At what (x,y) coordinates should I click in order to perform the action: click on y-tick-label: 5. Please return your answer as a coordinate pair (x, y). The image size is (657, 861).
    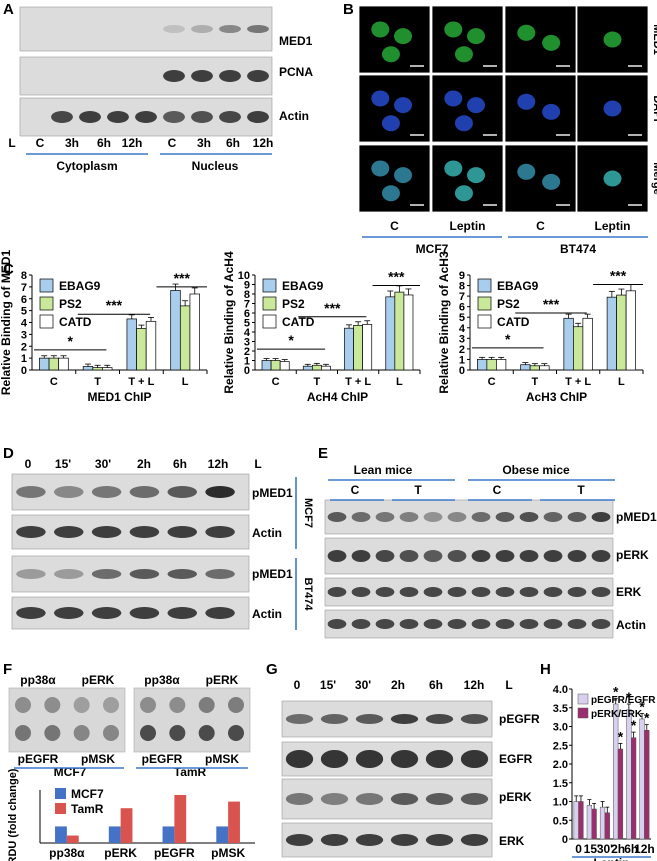
    Looking at the image, I should click on (462, 318).